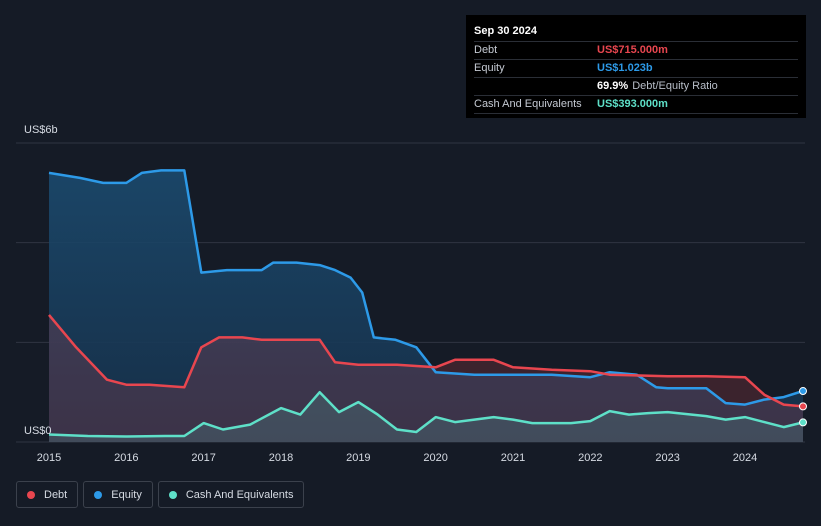  I want to click on tooltip-value: US$715.000m, so click(632, 50).